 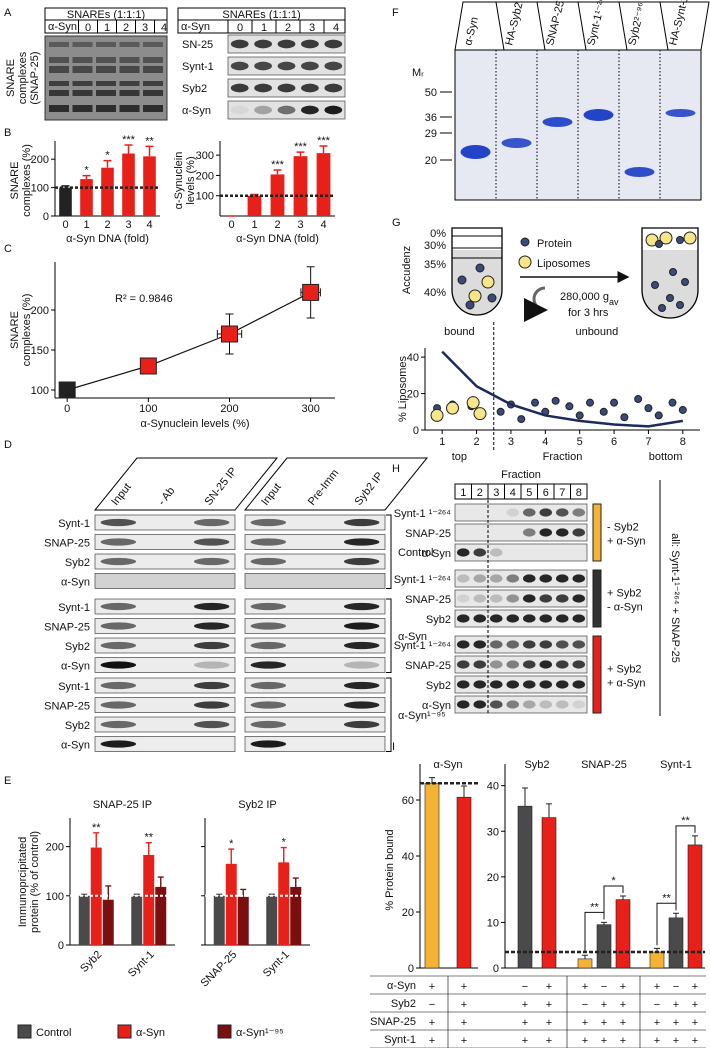 What do you see at coordinates (666, 238) in the screenshot?
I see `tube-particle` at bounding box center [666, 238].